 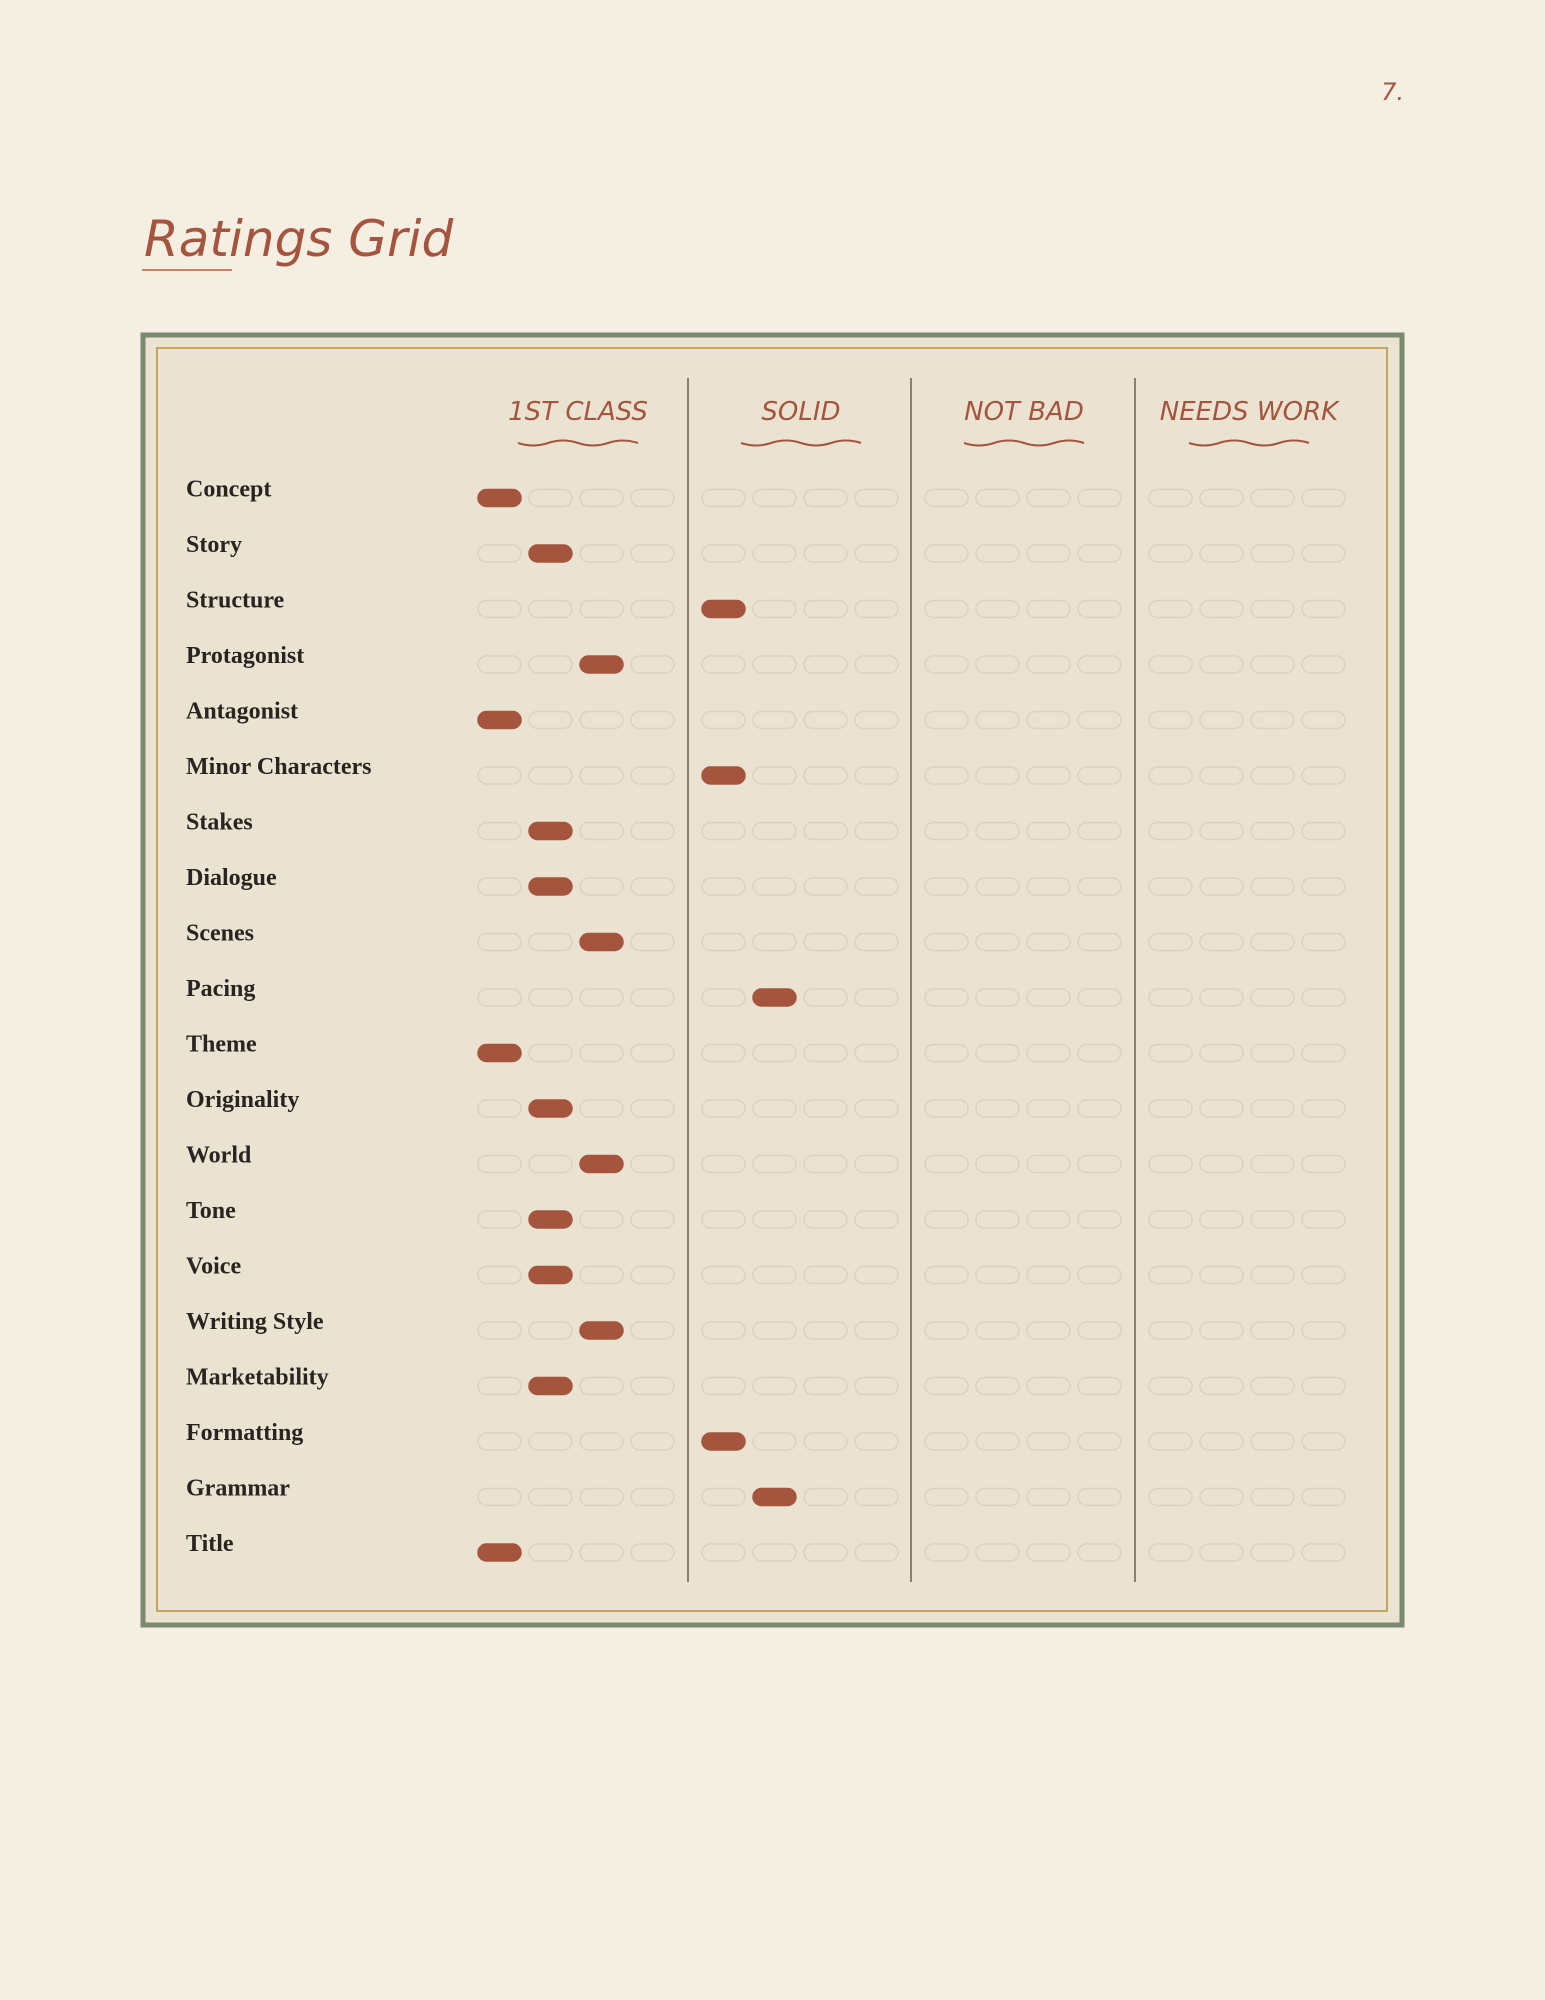 What do you see at coordinates (245, 656) in the screenshot?
I see `row-label: Protagonist` at bounding box center [245, 656].